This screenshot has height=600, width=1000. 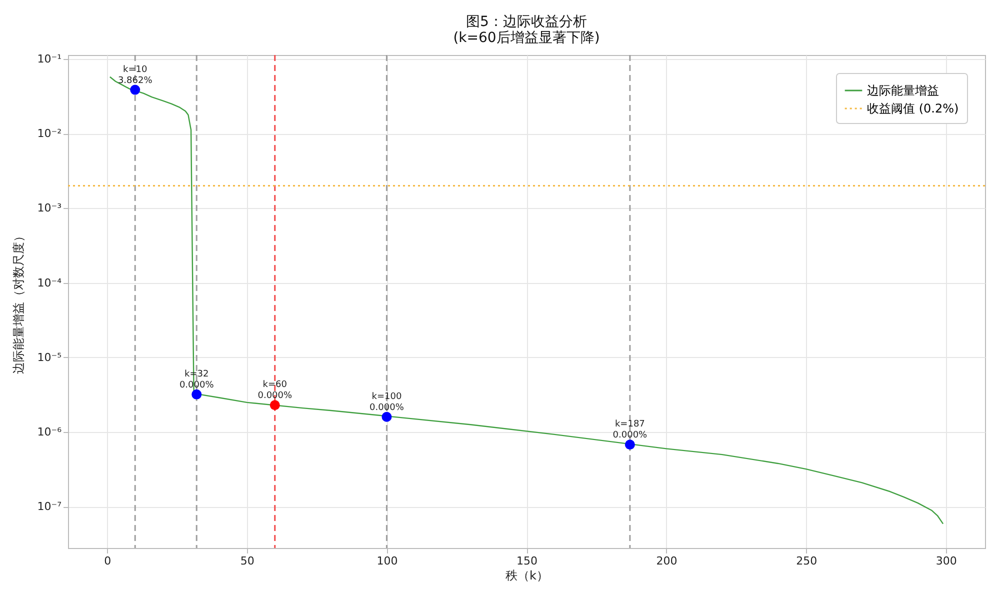 What do you see at coordinates (49, 133) in the screenshot?
I see `y-tick-label: 10⁻²` at bounding box center [49, 133].